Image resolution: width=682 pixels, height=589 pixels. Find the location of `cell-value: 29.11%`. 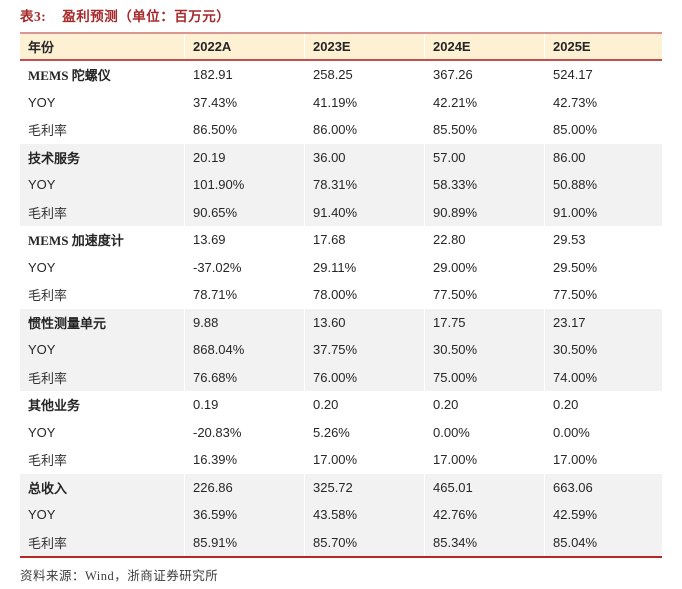

cell-value: 29.11% is located at coordinates (364, 267).